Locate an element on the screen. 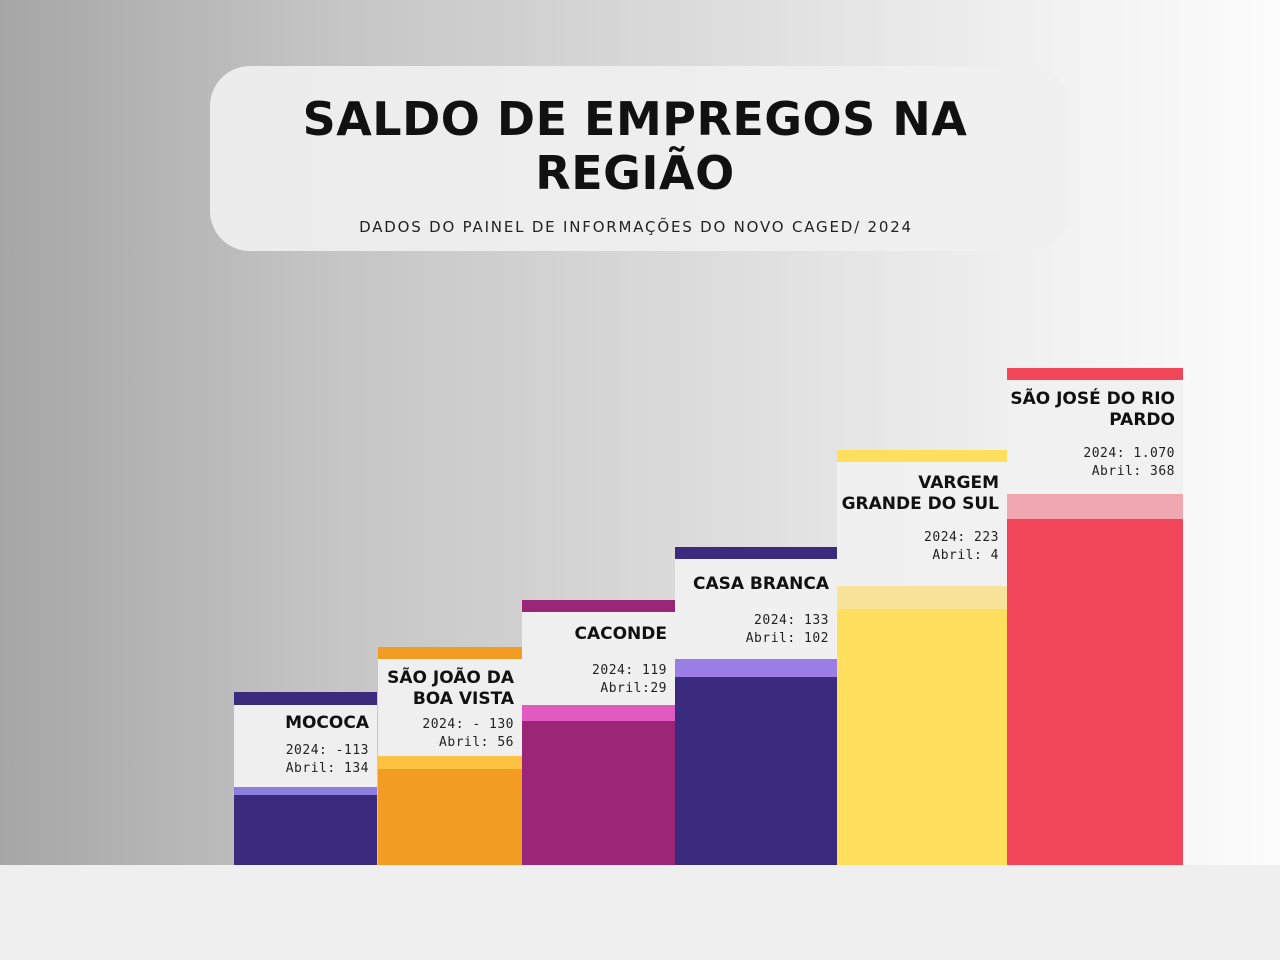  bar-value-abril: Abril: 368 is located at coordinates (1133, 471).